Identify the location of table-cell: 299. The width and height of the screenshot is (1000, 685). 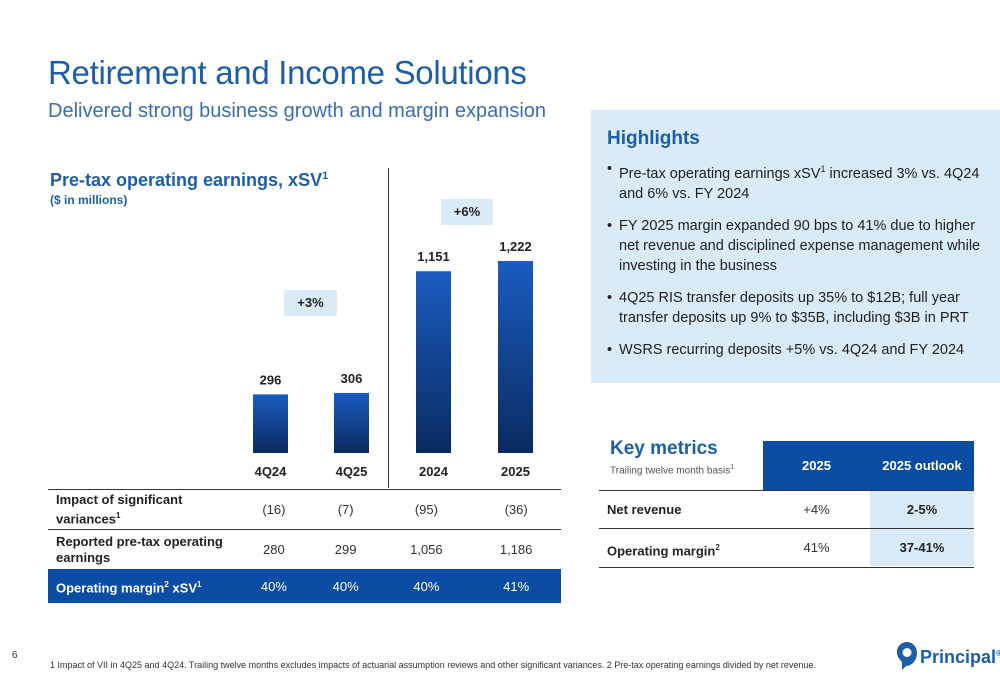
(345, 549).